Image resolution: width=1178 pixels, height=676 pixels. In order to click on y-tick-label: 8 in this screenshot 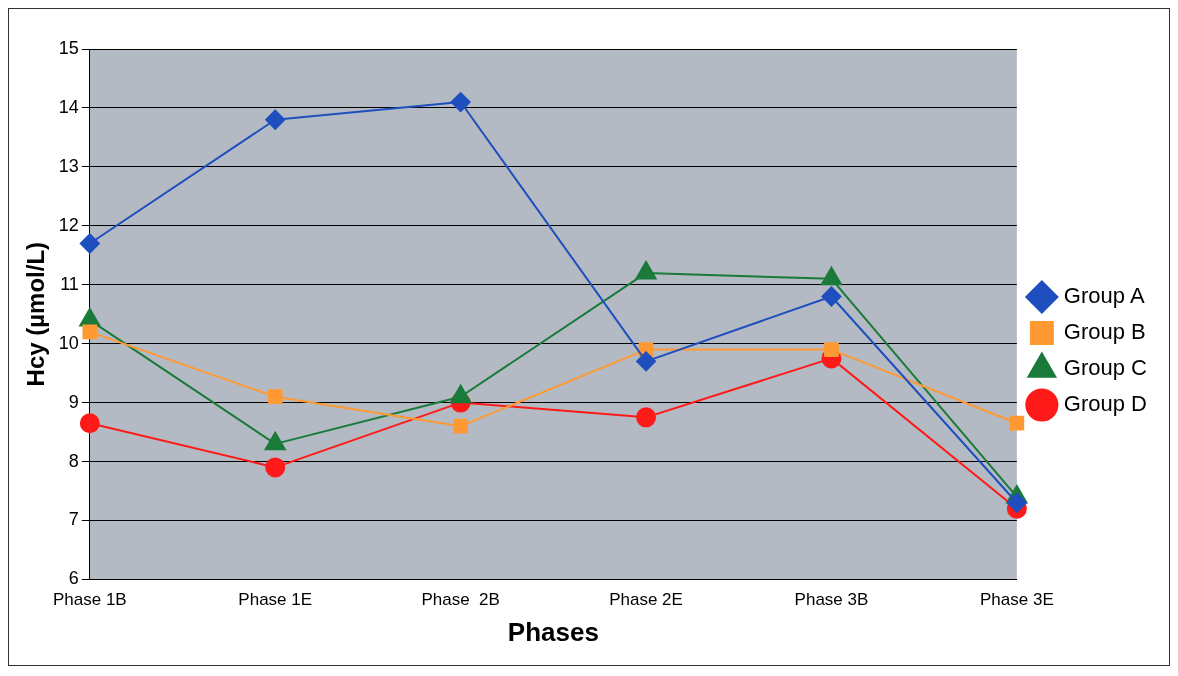, I will do `click(73, 460)`.